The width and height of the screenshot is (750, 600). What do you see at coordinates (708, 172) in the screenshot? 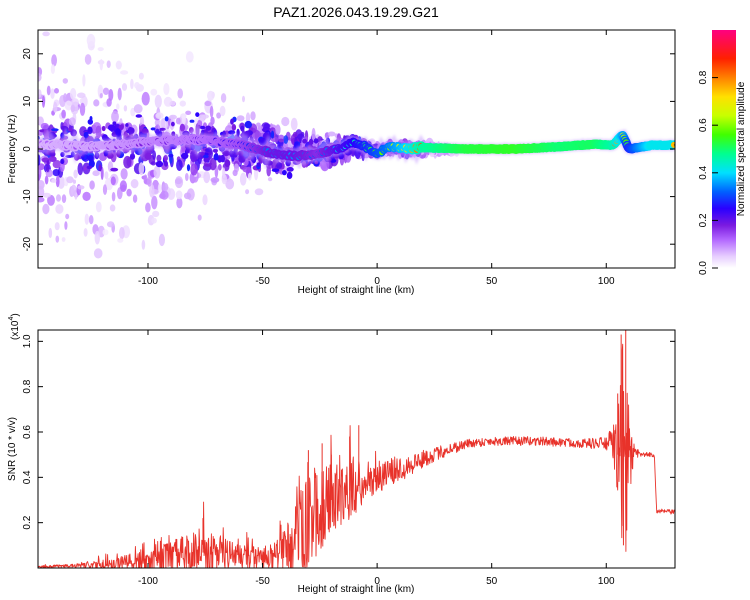
I see `colorbar-ticks: 0.0 0.2 0.4 0.6 0.8` at bounding box center [708, 172].